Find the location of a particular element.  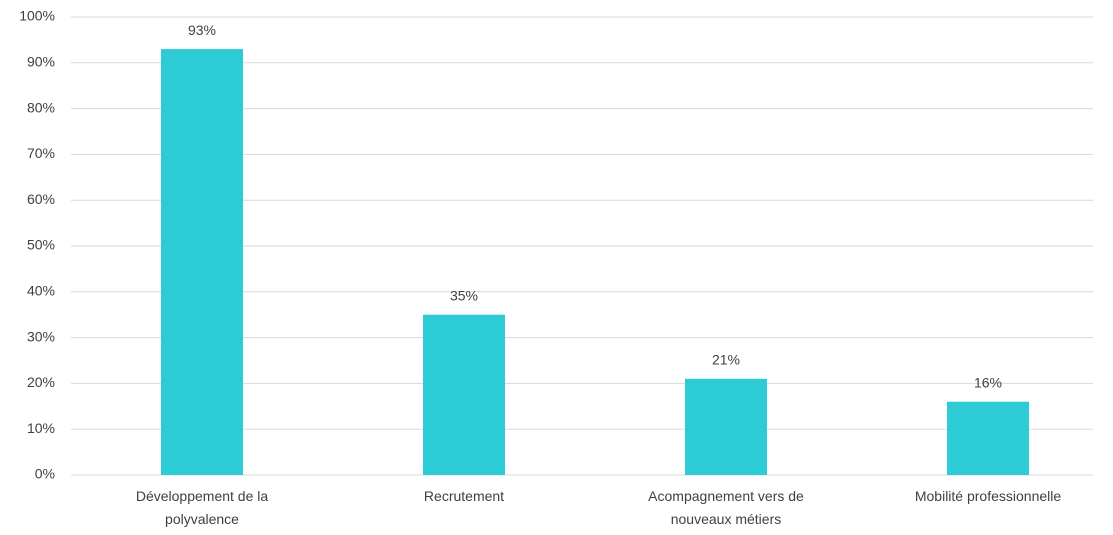

x-tick-label: Mobilité professionnelle is located at coordinates (988, 496).